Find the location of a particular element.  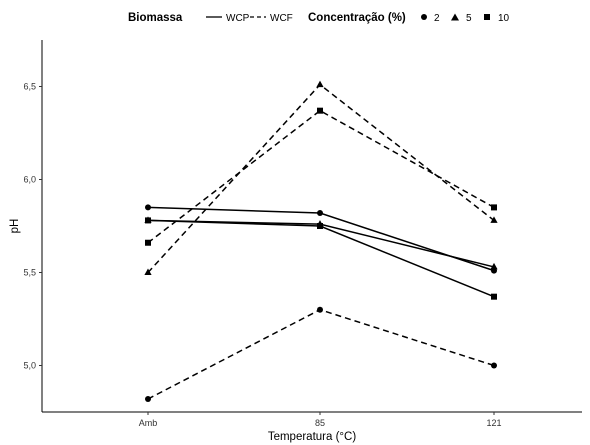

legend-label-10: 10 is located at coordinates (504, 18).